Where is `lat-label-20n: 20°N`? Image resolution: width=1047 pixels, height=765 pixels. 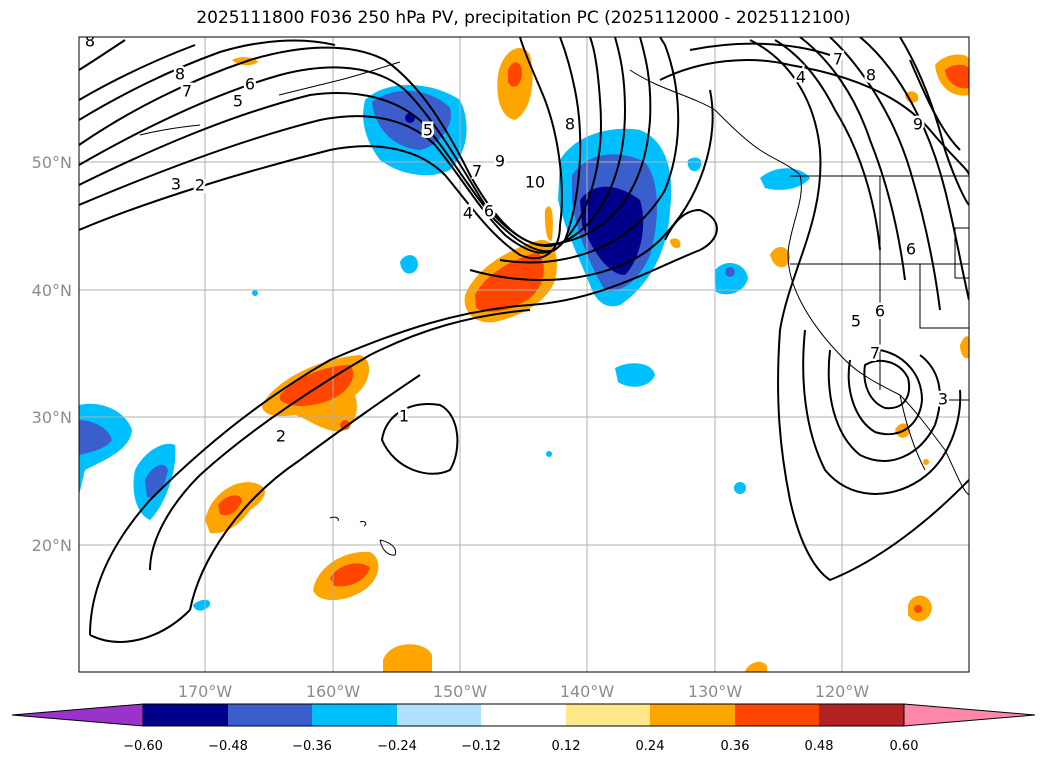
lat-label-20n: 20°N is located at coordinates (52, 545).